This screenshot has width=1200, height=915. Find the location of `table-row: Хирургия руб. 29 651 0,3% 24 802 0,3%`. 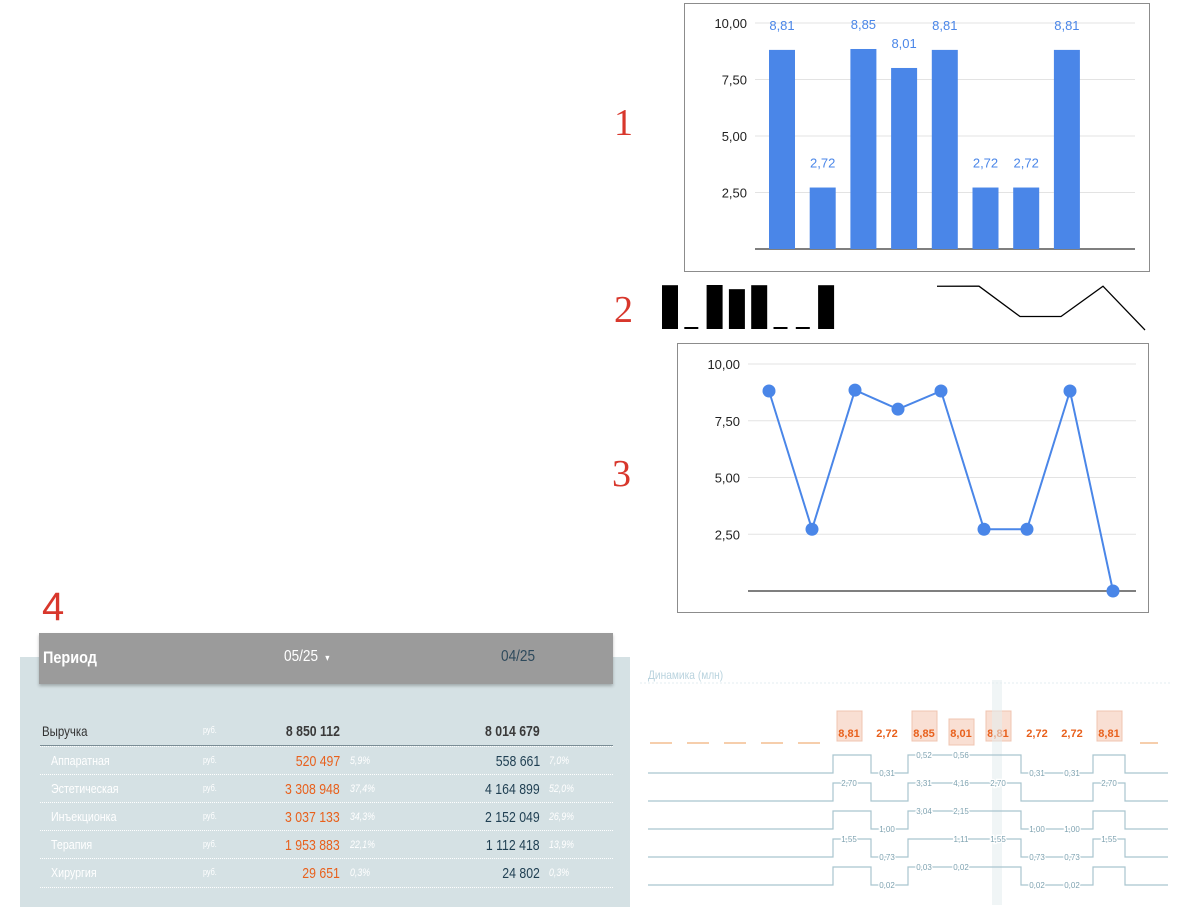

table-row: Хирургия руб. 29 651 0,3% 24 802 0,3% is located at coordinates (326, 873).